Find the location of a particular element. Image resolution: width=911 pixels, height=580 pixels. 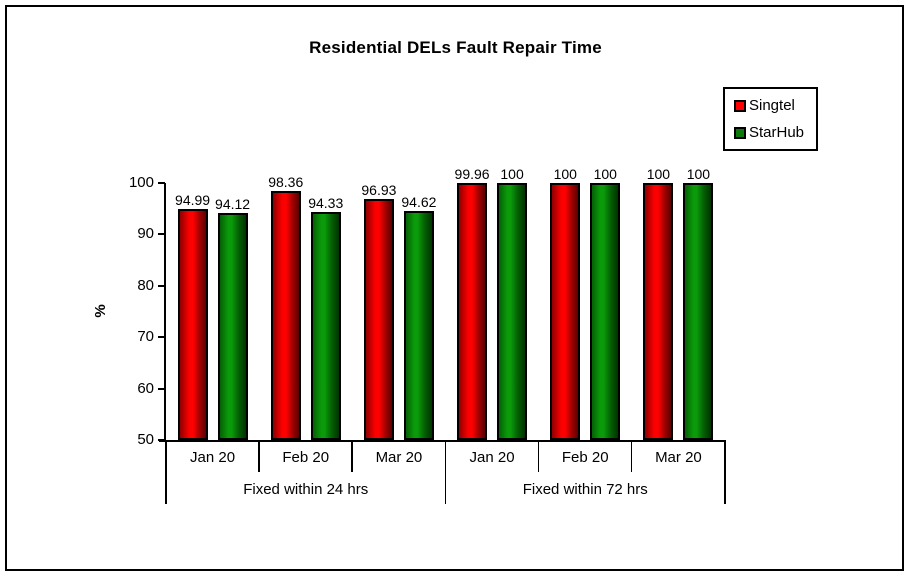

group-label: Fixed within 72 hrs is located at coordinates (585, 489).